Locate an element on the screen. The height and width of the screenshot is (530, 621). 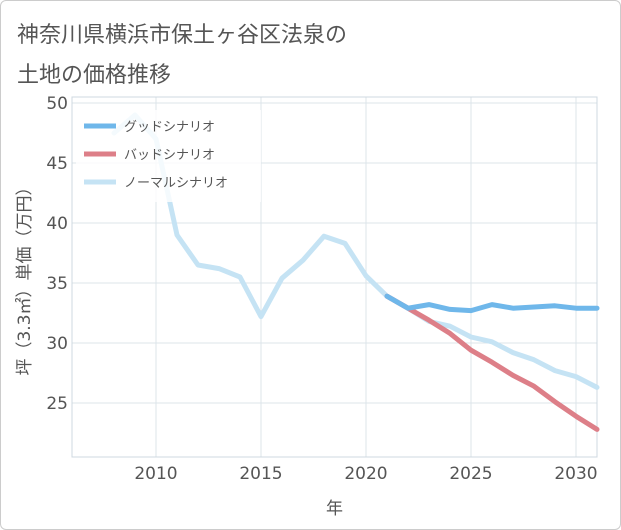
y-tick-label: 50 is located at coordinates (57, 104).